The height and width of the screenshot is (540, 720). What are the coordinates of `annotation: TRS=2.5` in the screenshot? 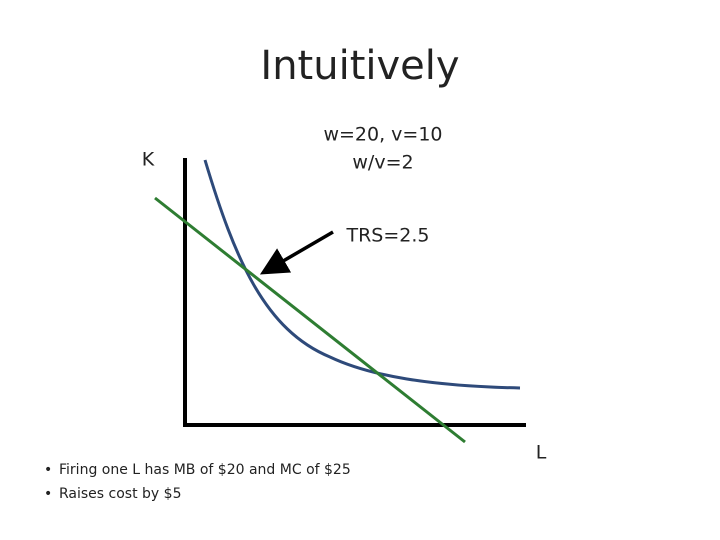 It's located at (387, 236).